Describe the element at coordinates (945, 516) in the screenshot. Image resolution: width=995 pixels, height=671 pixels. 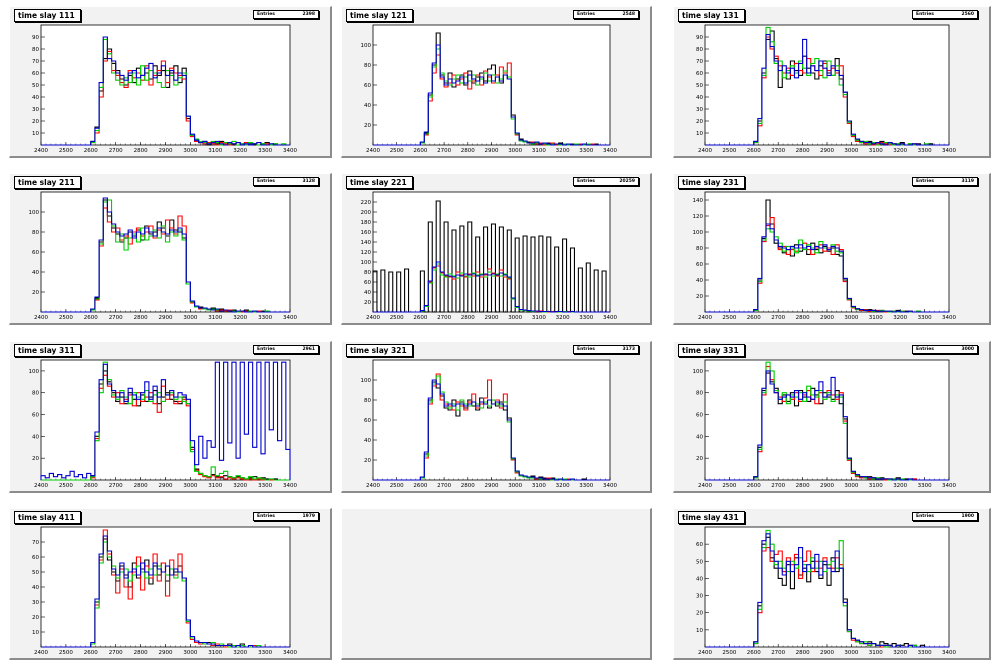
I see `stats-box: Entries 1900` at that location.